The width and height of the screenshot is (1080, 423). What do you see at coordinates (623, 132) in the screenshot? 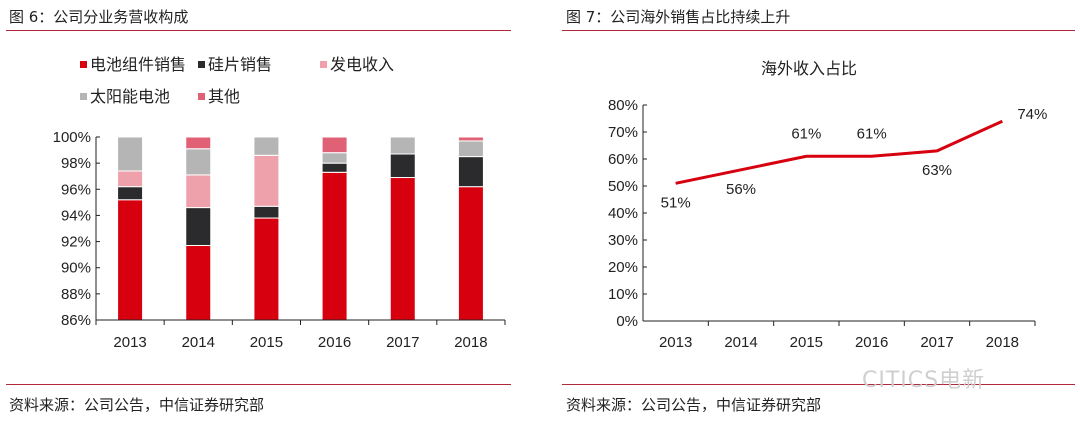
I see `y-tick-label: 70%` at bounding box center [623, 132].